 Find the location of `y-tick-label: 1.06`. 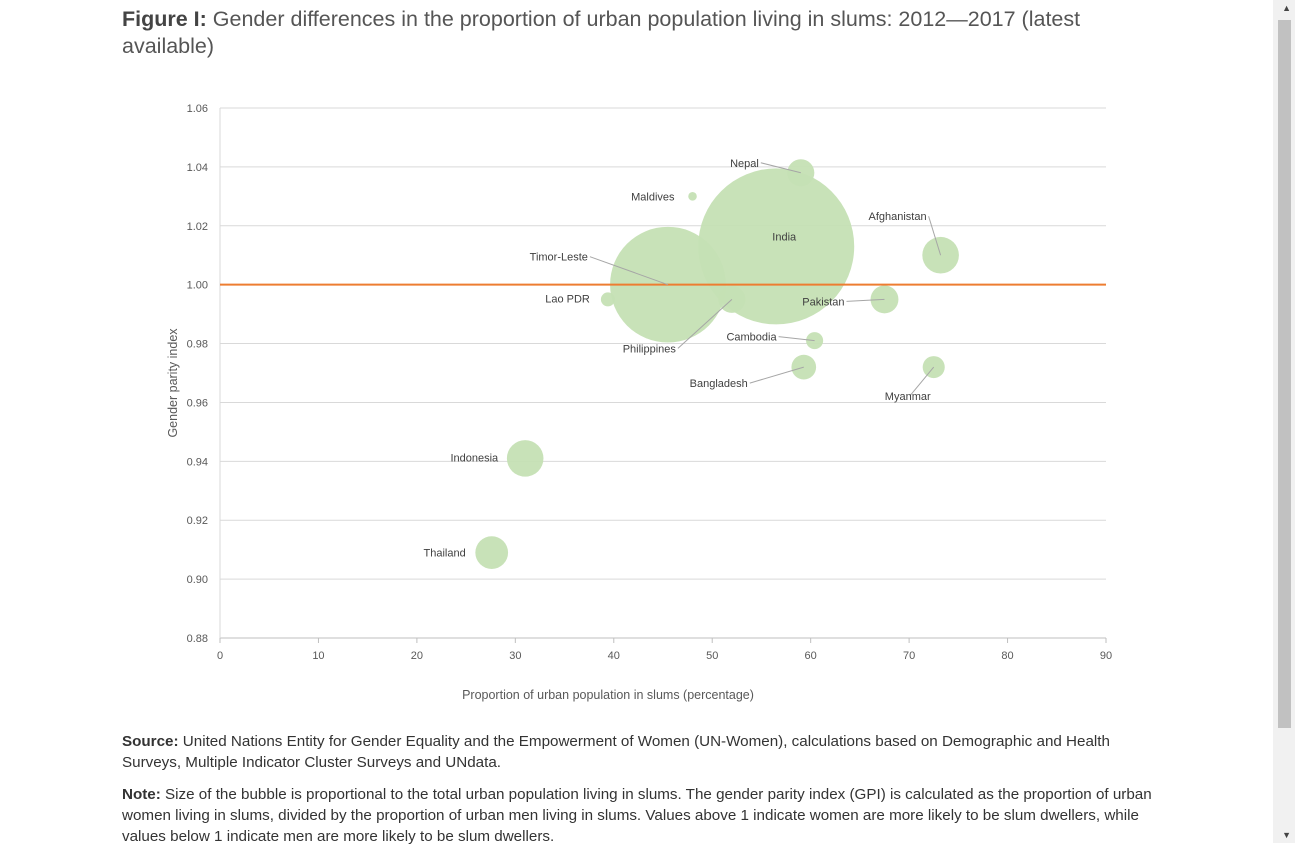

y-tick-label: 1.06 is located at coordinates (197, 109).